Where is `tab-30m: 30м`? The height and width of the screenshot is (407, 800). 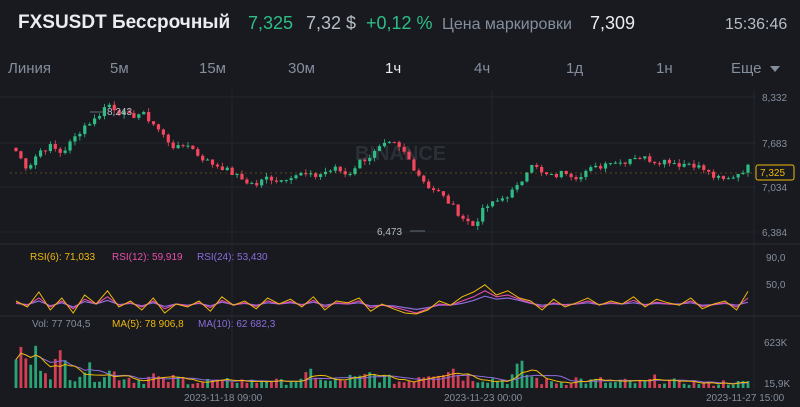 tab-30m: 30м is located at coordinates (301, 68).